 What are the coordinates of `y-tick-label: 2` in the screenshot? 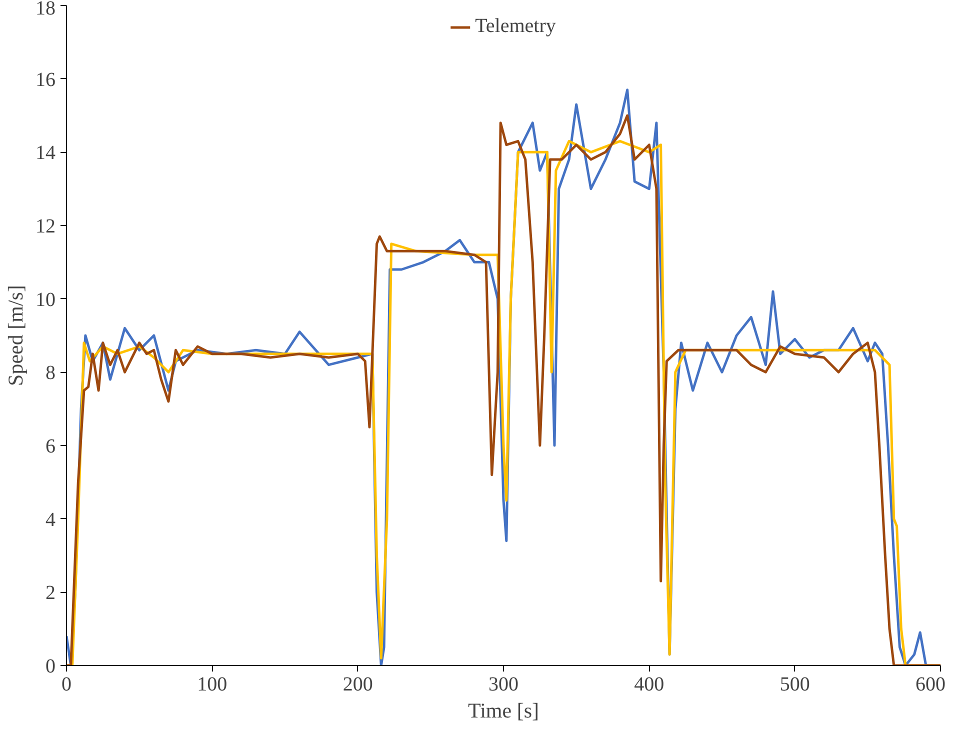 It's located at (51, 593).